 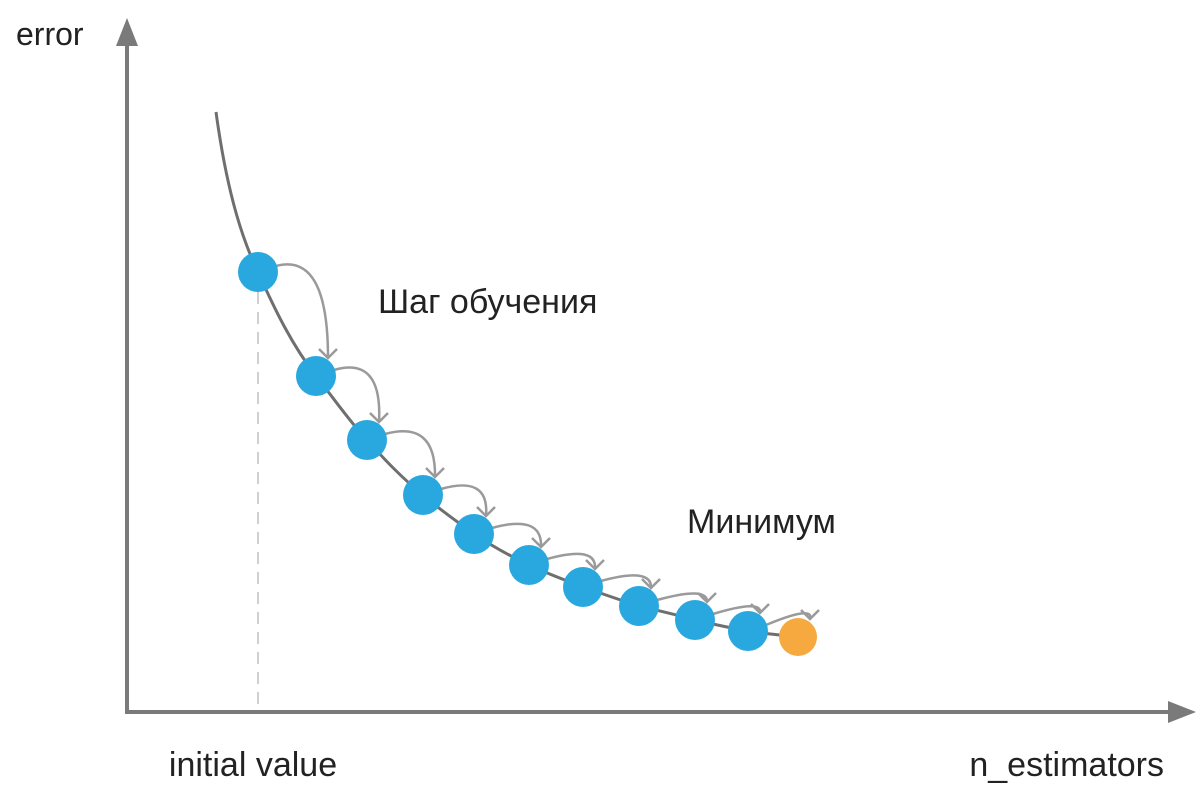 I want to click on initial-value-label: initial value, so click(x=253, y=765).